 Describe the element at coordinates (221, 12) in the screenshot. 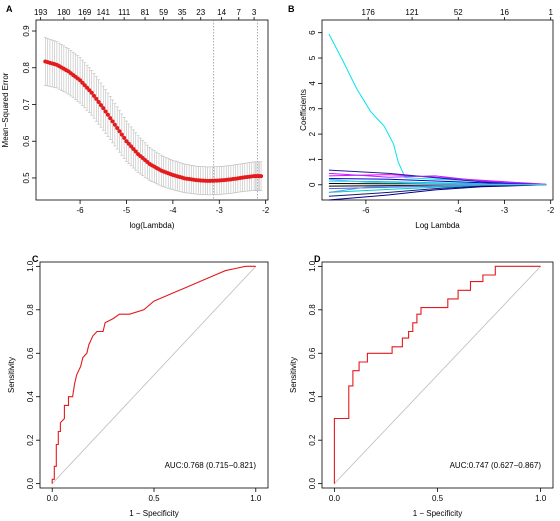

I see `panel-a-top-label: 14` at that location.